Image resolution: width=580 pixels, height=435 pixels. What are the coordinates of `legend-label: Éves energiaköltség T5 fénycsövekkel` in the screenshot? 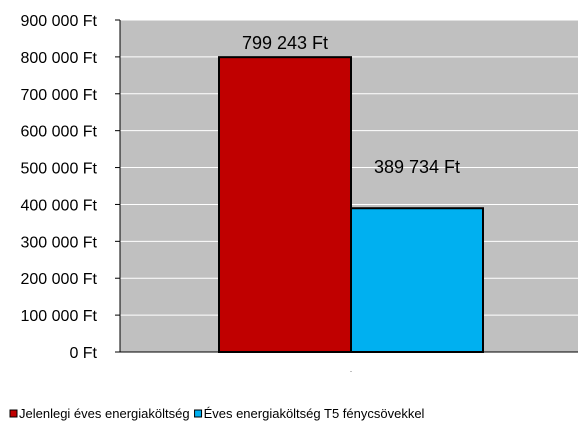 It's located at (314, 413).